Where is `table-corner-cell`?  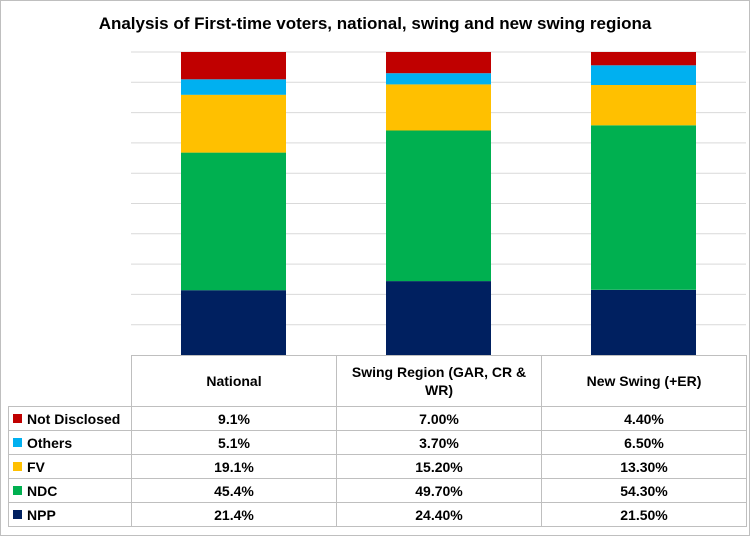
table-corner-cell is located at coordinates (70, 381).